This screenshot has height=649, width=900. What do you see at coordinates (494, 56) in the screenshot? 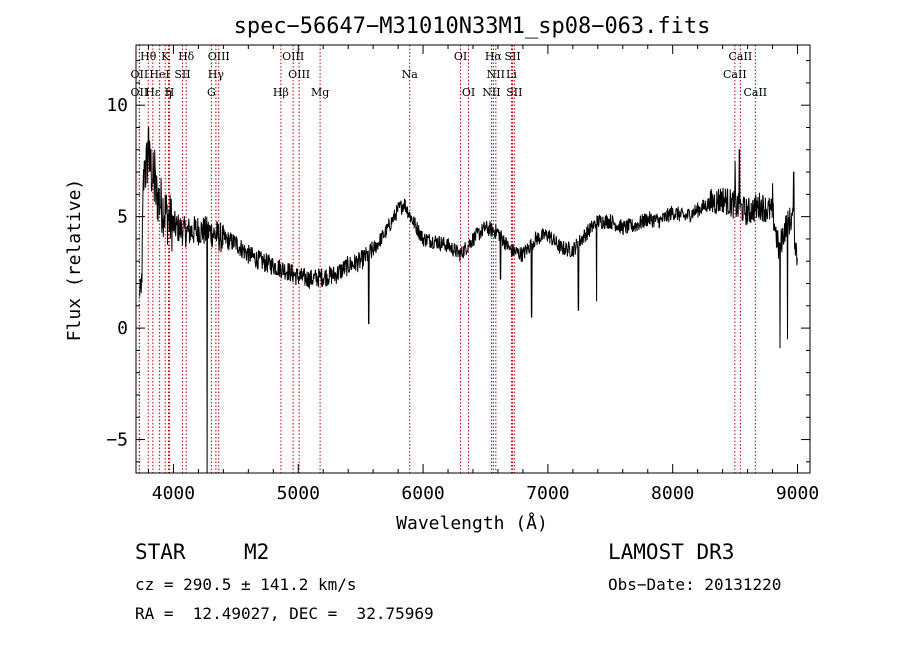
I see `line-marker-label: Hα` at bounding box center [494, 56].